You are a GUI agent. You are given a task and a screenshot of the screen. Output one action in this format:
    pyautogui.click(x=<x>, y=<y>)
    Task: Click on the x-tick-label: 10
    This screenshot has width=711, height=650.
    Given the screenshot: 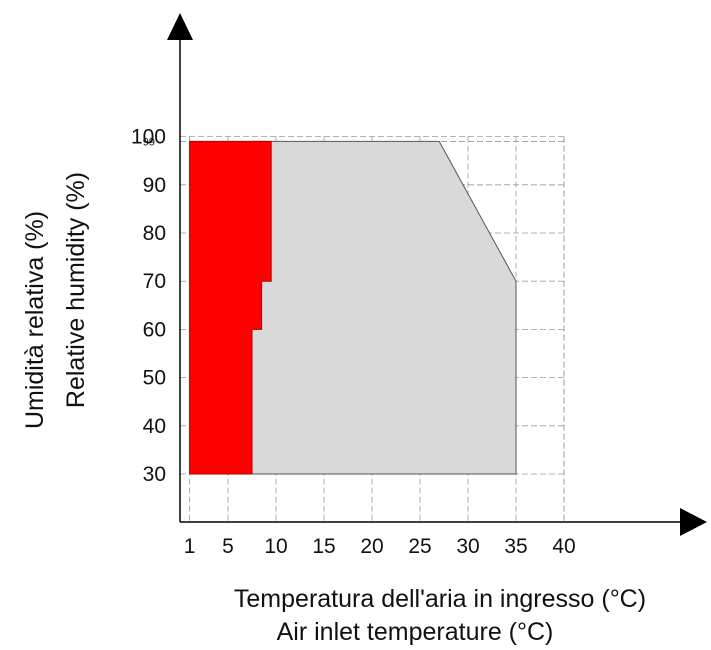 What is the action you would take?
    pyautogui.click(x=275, y=546)
    